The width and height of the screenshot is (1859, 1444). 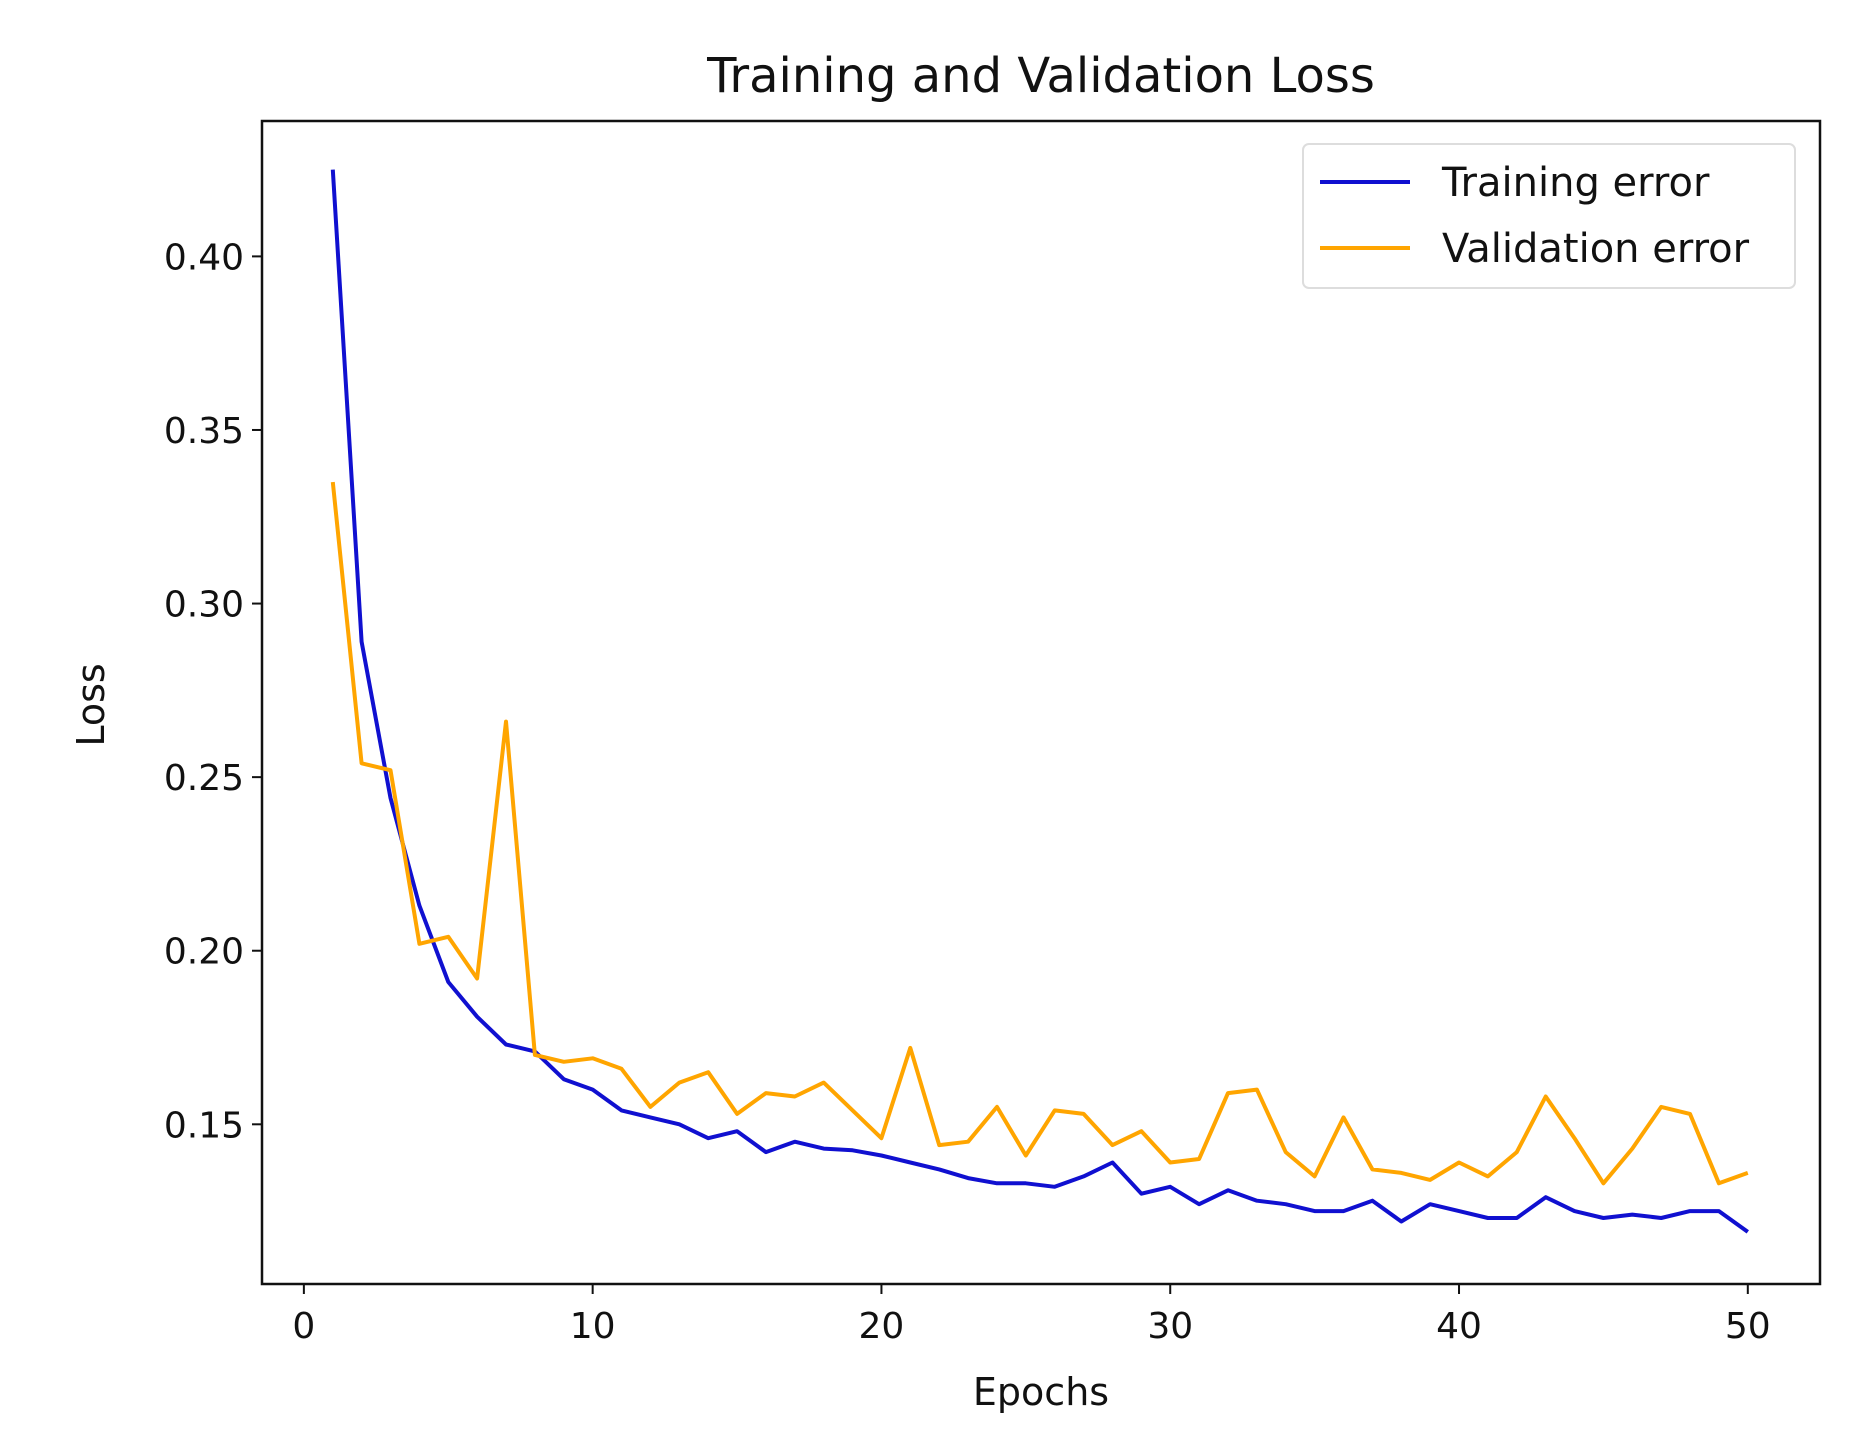 I want to click on x-tick-label: 20, so click(x=882, y=1326).